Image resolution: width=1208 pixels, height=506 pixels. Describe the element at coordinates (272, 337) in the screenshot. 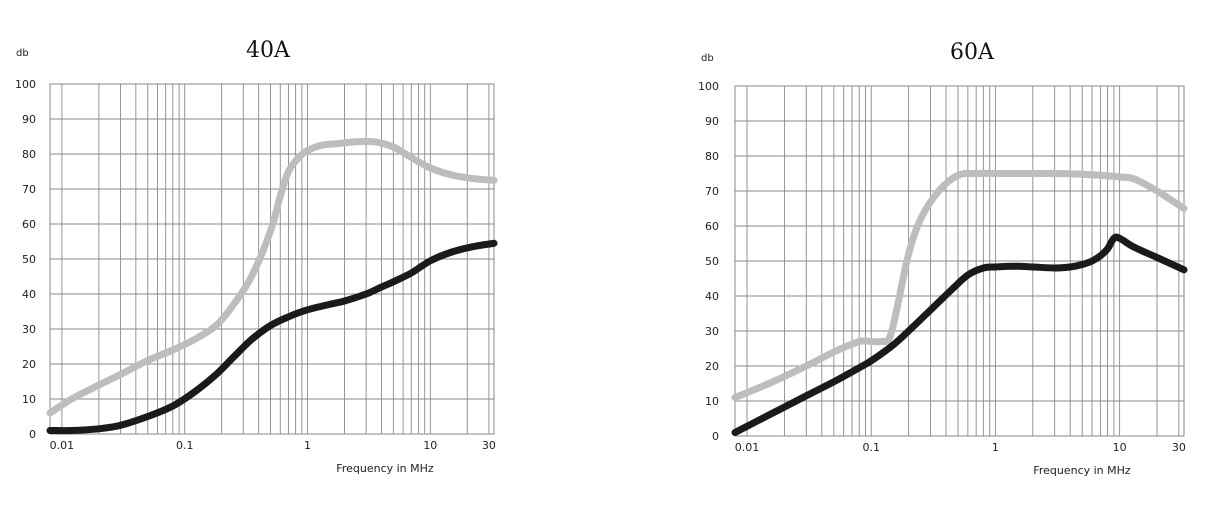

I see `series-line-black` at that location.